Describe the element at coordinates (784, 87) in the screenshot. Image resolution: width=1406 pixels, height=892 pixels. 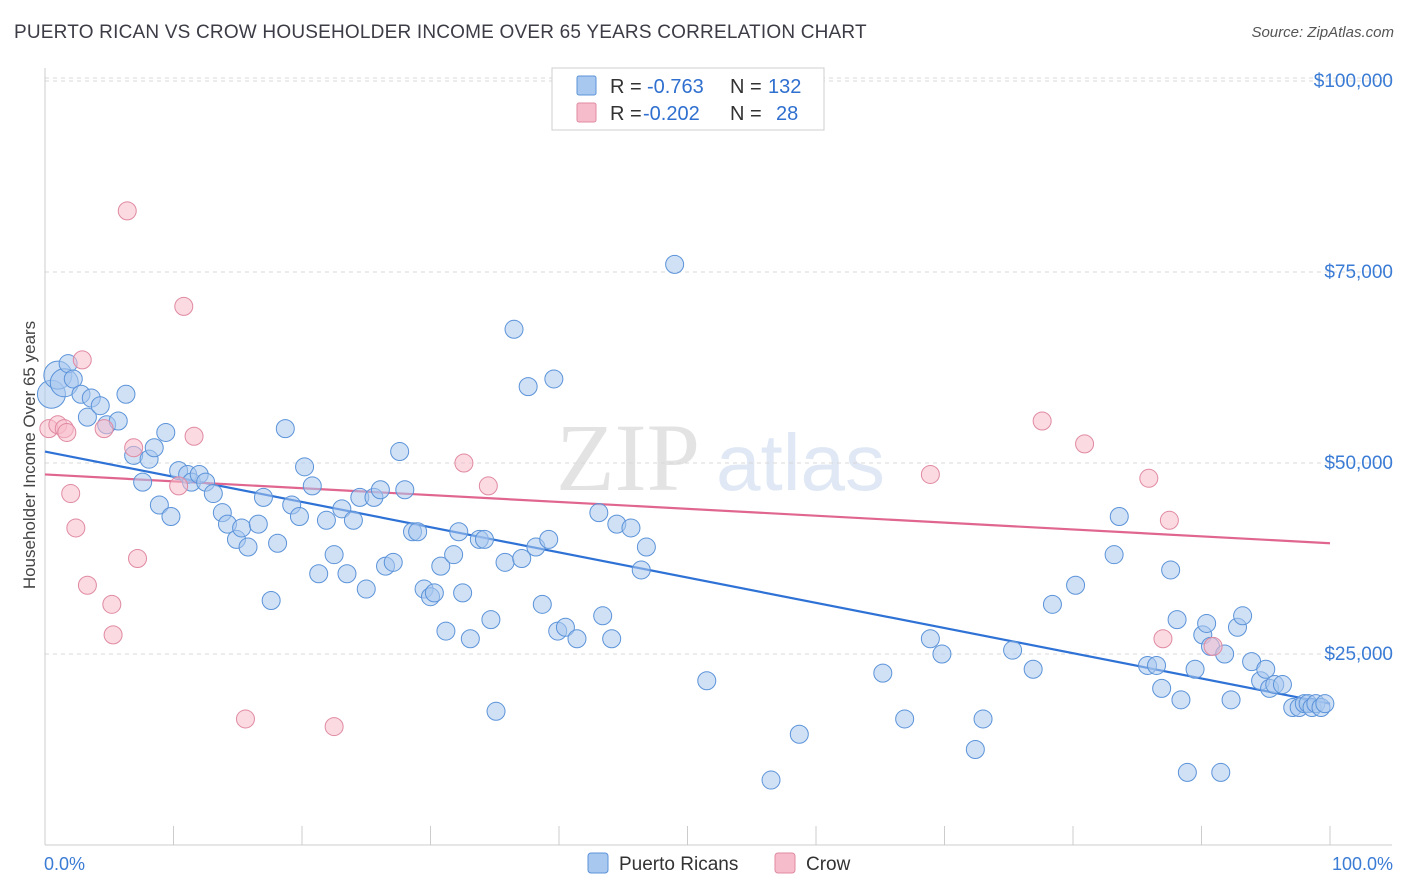
I see `legend-n-value-1: 132` at that location.